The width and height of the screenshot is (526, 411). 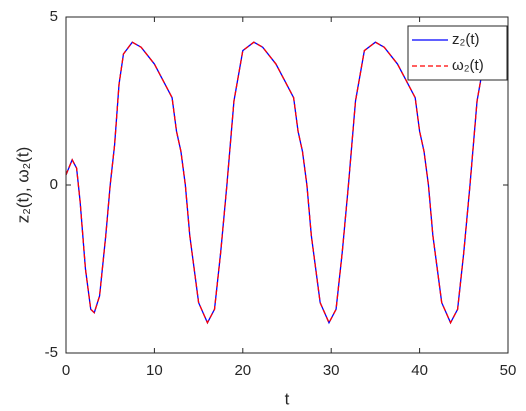 What do you see at coordinates (508, 370) in the screenshot?
I see `x-tick-label: 50` at bounding box center [508, 370].